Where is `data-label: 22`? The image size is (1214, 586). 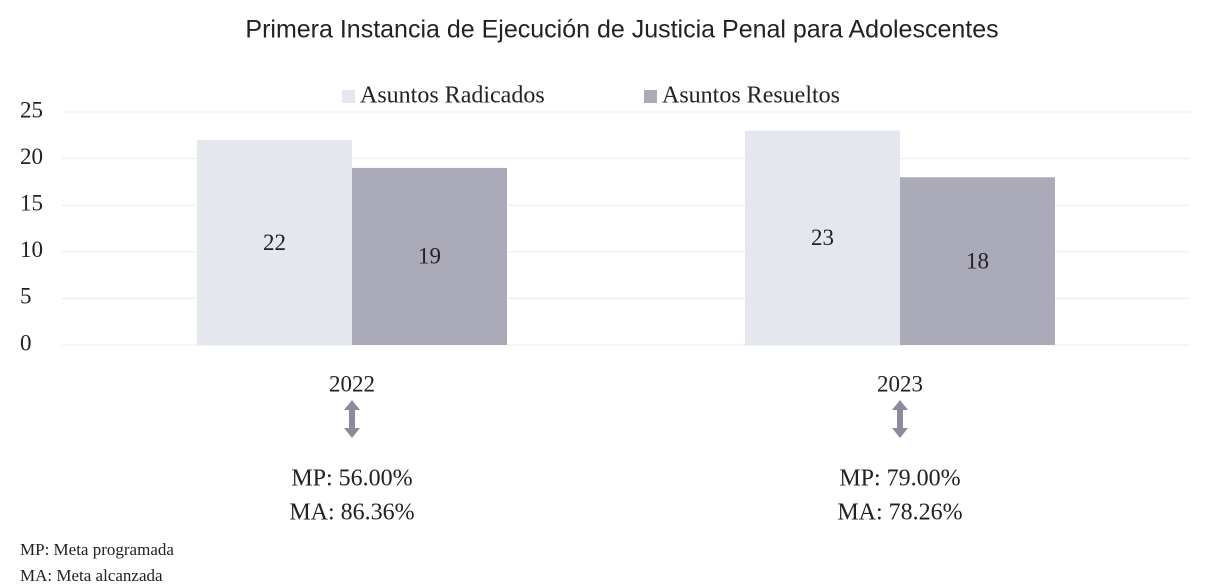
data-label: 22 is located at coordinates (274, 242).